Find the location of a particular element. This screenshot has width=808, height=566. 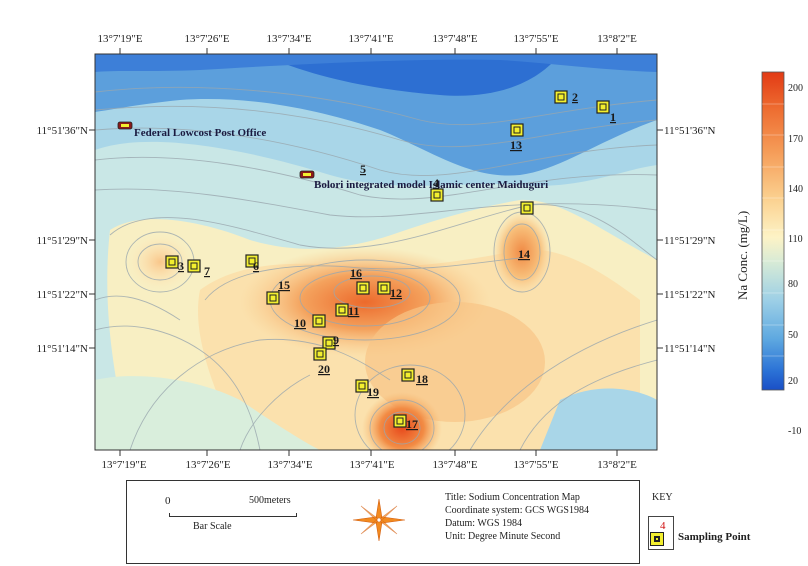

sampling-point-1: 1 is located at coordinates (606, 112).